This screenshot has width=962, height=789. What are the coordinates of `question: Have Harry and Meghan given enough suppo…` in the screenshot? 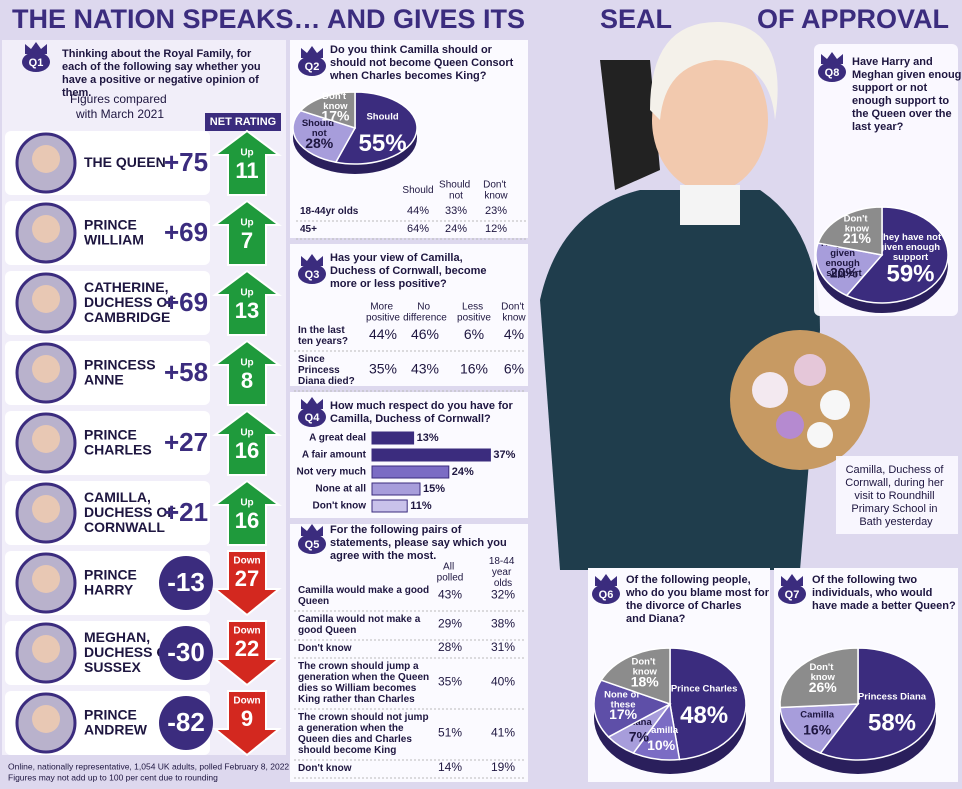 It's located at (907, 94).